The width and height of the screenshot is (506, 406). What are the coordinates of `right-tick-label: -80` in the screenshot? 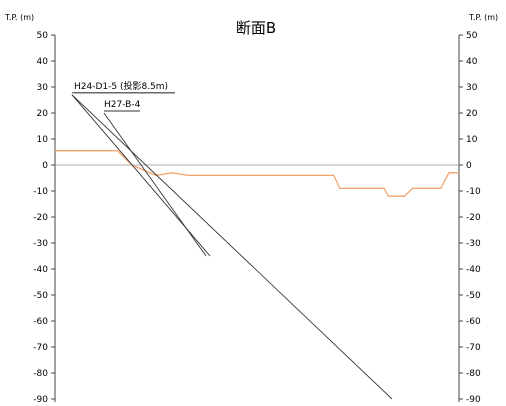 It's located at (473, 374).